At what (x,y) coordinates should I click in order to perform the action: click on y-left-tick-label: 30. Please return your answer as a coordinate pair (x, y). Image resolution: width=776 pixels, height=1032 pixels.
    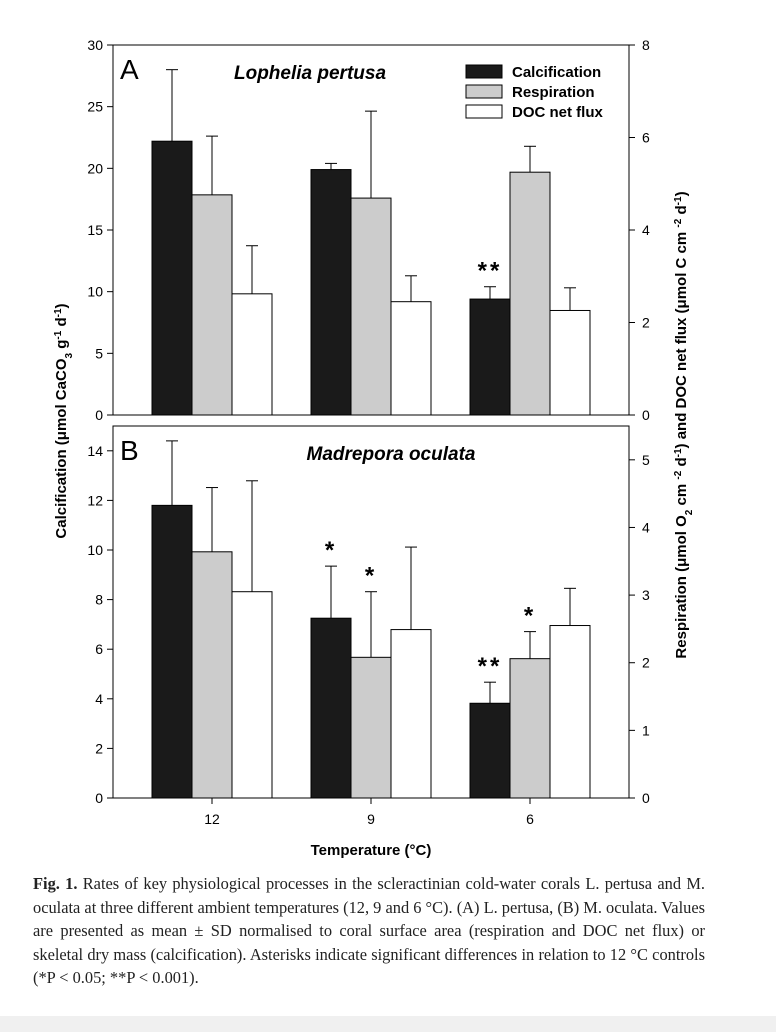
    Looking at the image, I should click on (95, 45).